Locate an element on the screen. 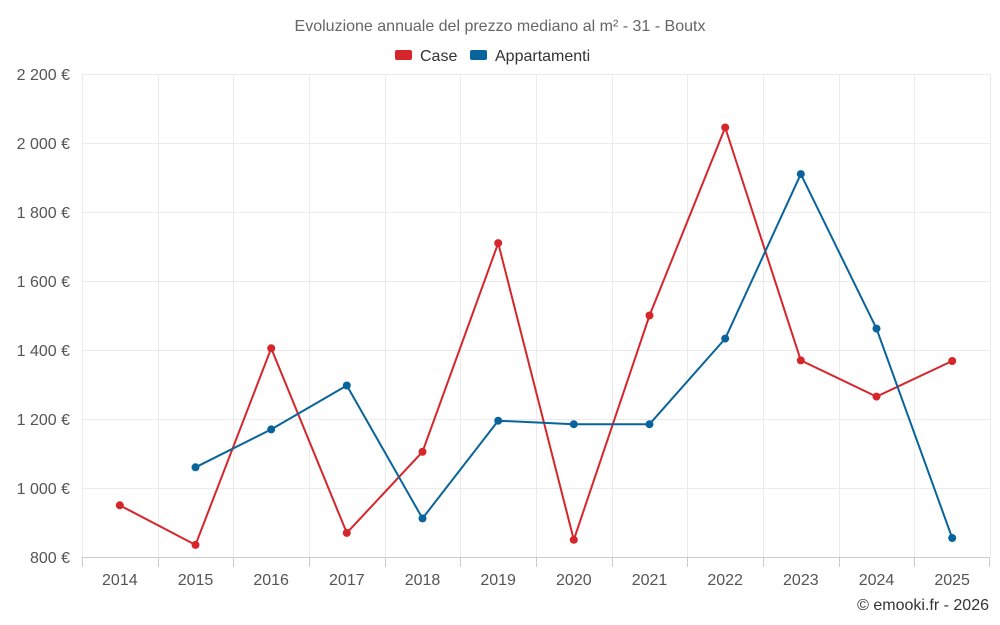  credit-text: © emooki.fr - 2026 is located at coordinates (923, 605).